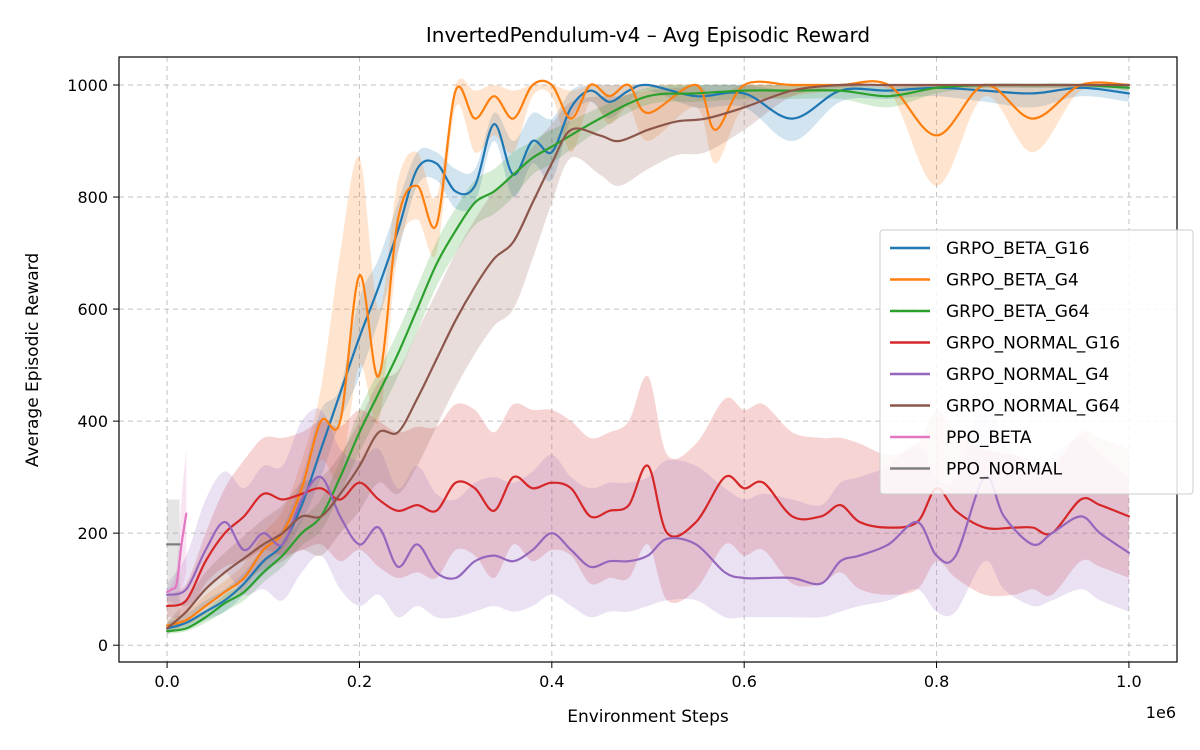 The image size is (1200, 750). What do you see at coordinates (1027, 375) in the screenshot?
I see `legend-label-grpo-normal-g4: GRPO_NORMAL_G4` at bounding box center [1027, 375].